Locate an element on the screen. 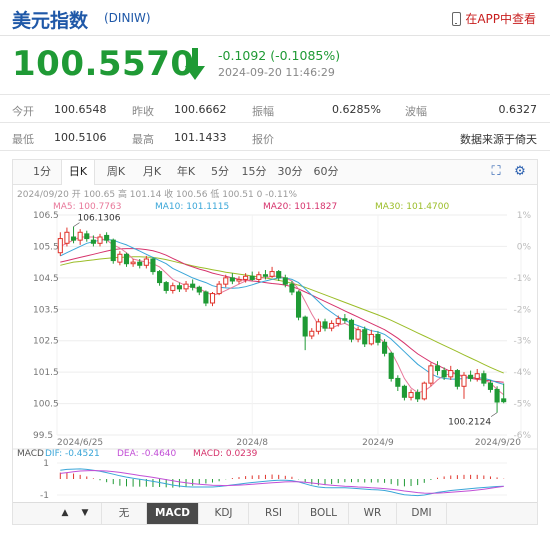  settings-icon: ⚙ is located at coordinates (520, 171).